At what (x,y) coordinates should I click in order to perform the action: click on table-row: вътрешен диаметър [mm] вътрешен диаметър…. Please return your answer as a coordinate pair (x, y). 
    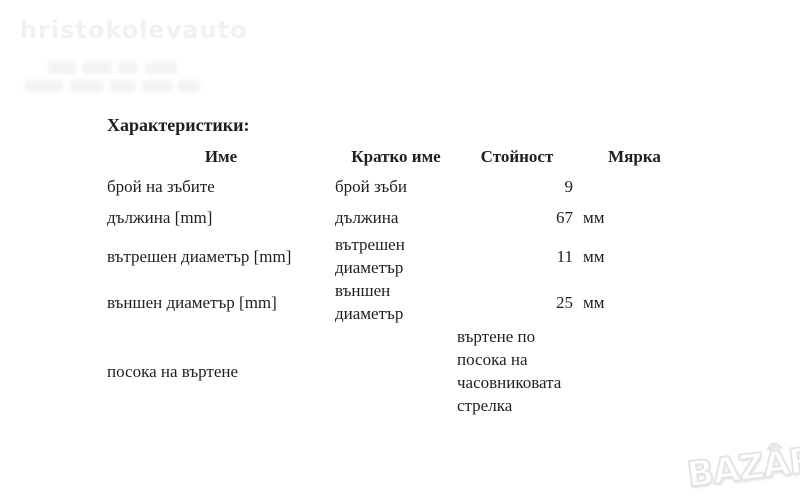
    Looking at the image, I should click on (399, 256).